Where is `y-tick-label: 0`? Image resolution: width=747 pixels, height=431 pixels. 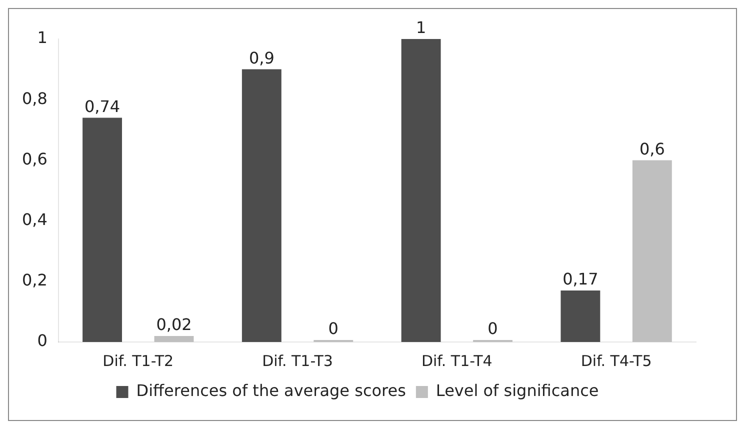
y-tick-label: 0 is located at coordinates (42, 340).